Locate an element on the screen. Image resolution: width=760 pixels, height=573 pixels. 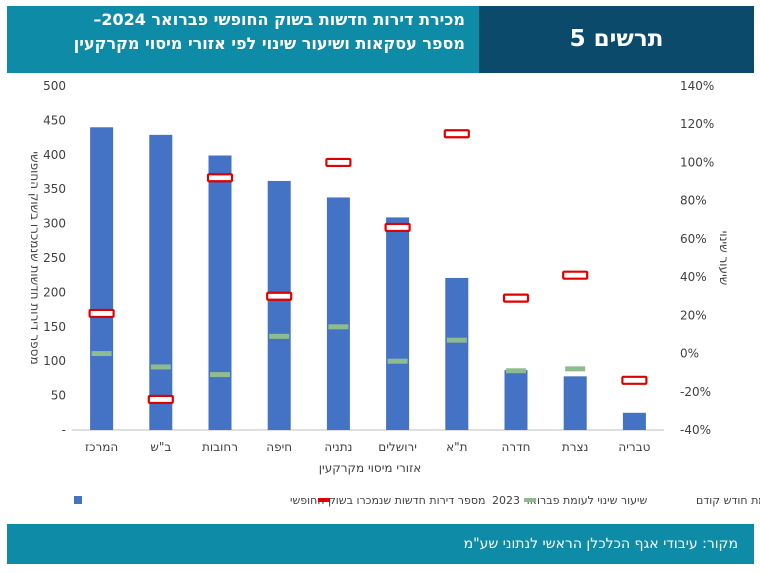
x-tick-label: חיפה is located at coordinates (279, 447).